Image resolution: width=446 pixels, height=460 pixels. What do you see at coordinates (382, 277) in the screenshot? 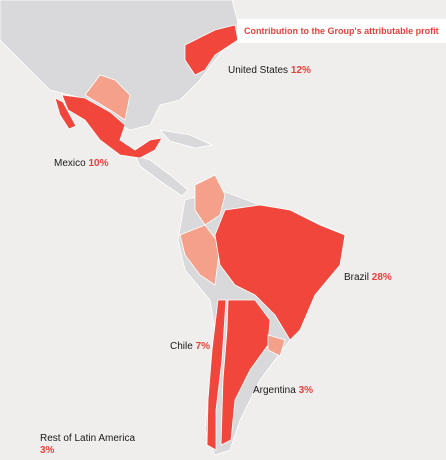
I see `region-share: 28%` at bounding box center [382, 277].